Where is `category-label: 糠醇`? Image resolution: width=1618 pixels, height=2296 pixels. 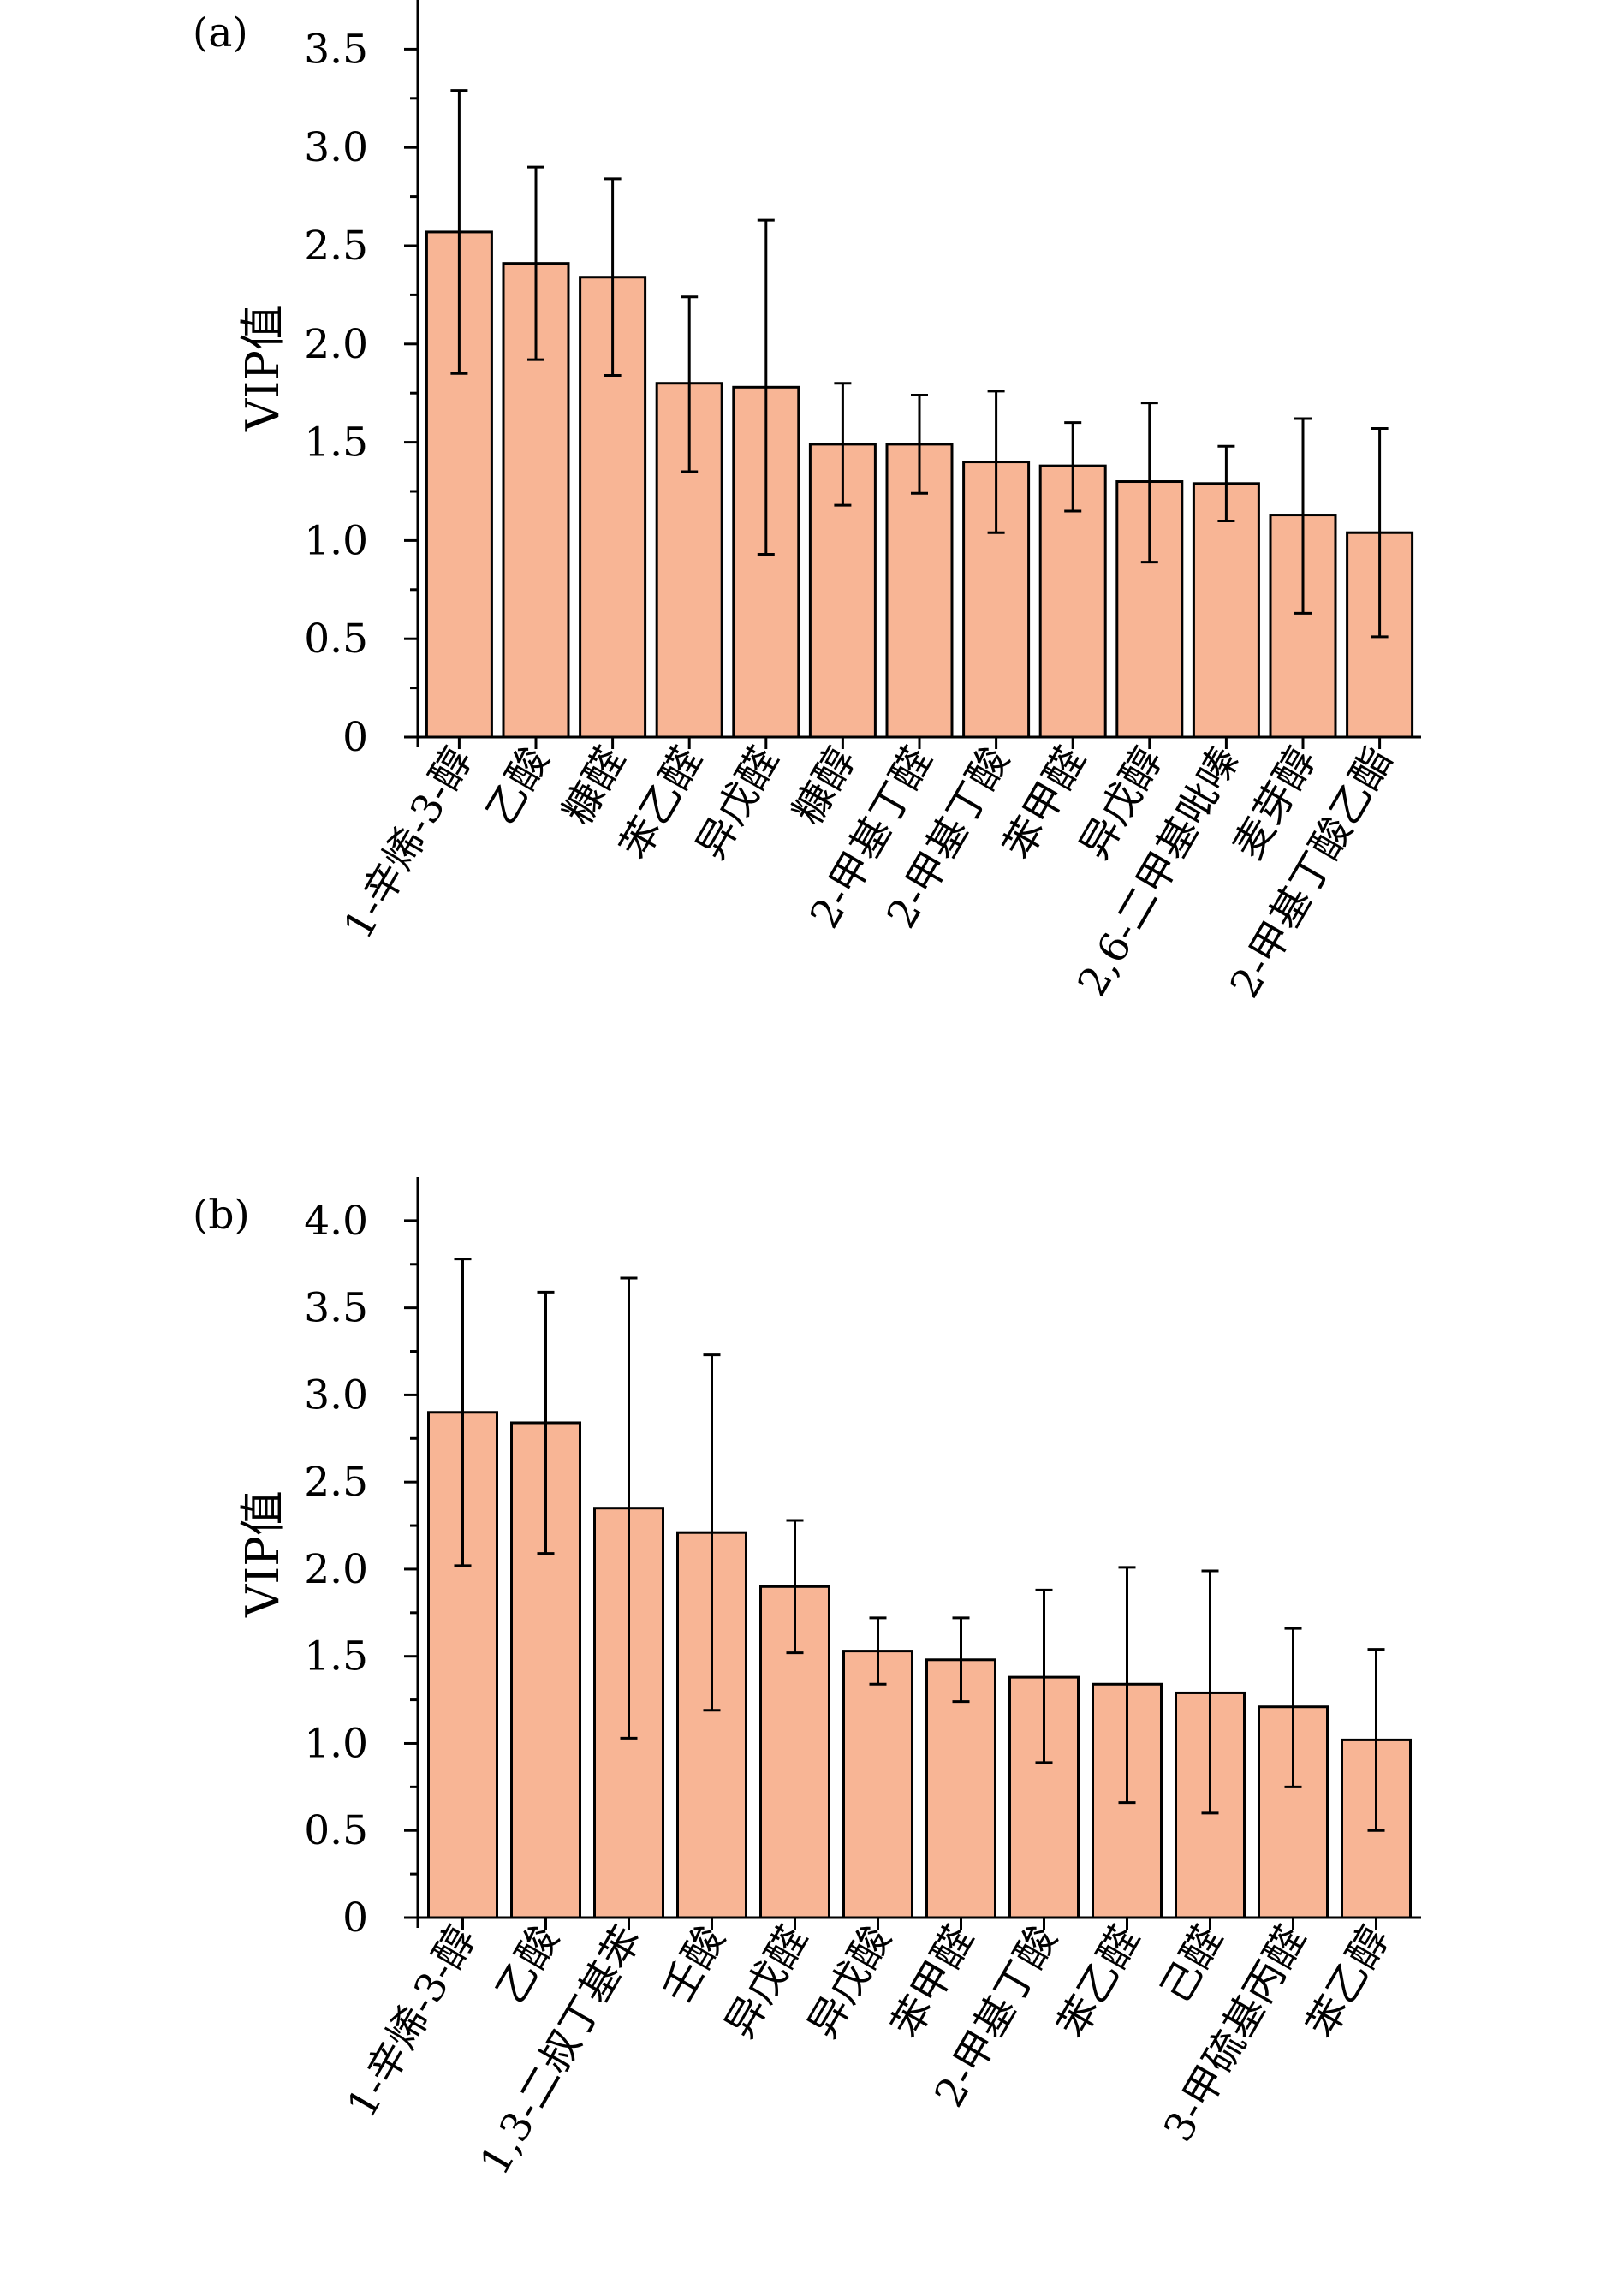
category-label: 糠醇 is located at coordinates (825, 786).